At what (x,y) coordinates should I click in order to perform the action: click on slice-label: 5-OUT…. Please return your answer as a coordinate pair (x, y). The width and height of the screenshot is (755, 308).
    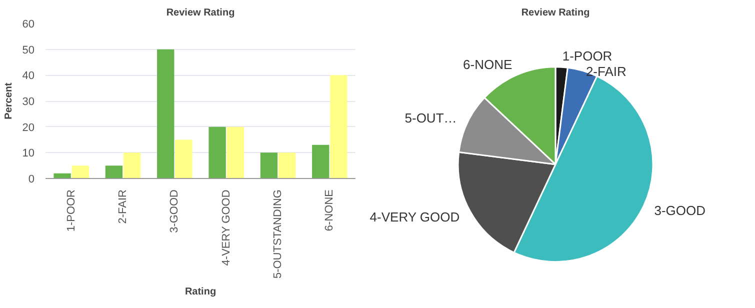
    Looking at the image, I should click on (430, 118).